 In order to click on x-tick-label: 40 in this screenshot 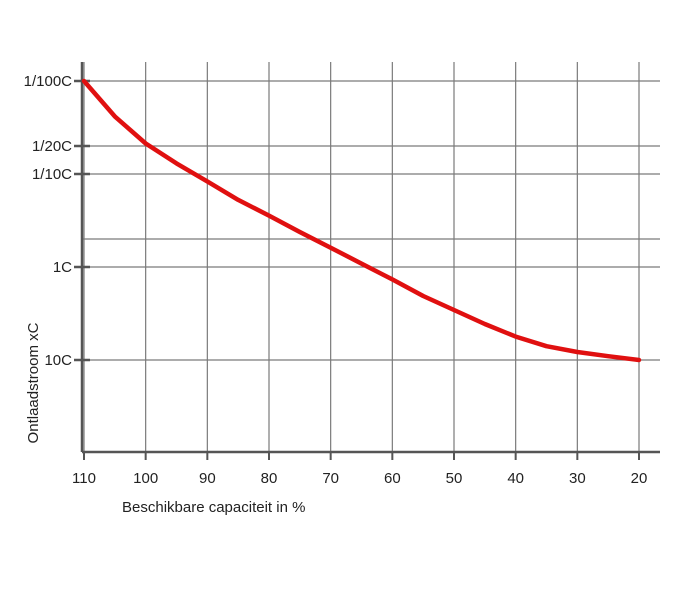, I will do `click(515, 478)`.